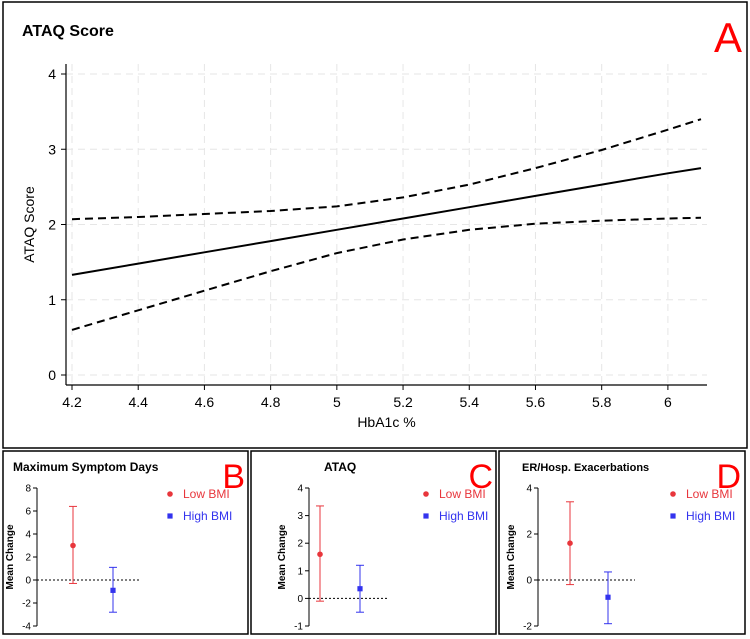  I want to click on x-tick-label: 5.6, so click(536, 402).